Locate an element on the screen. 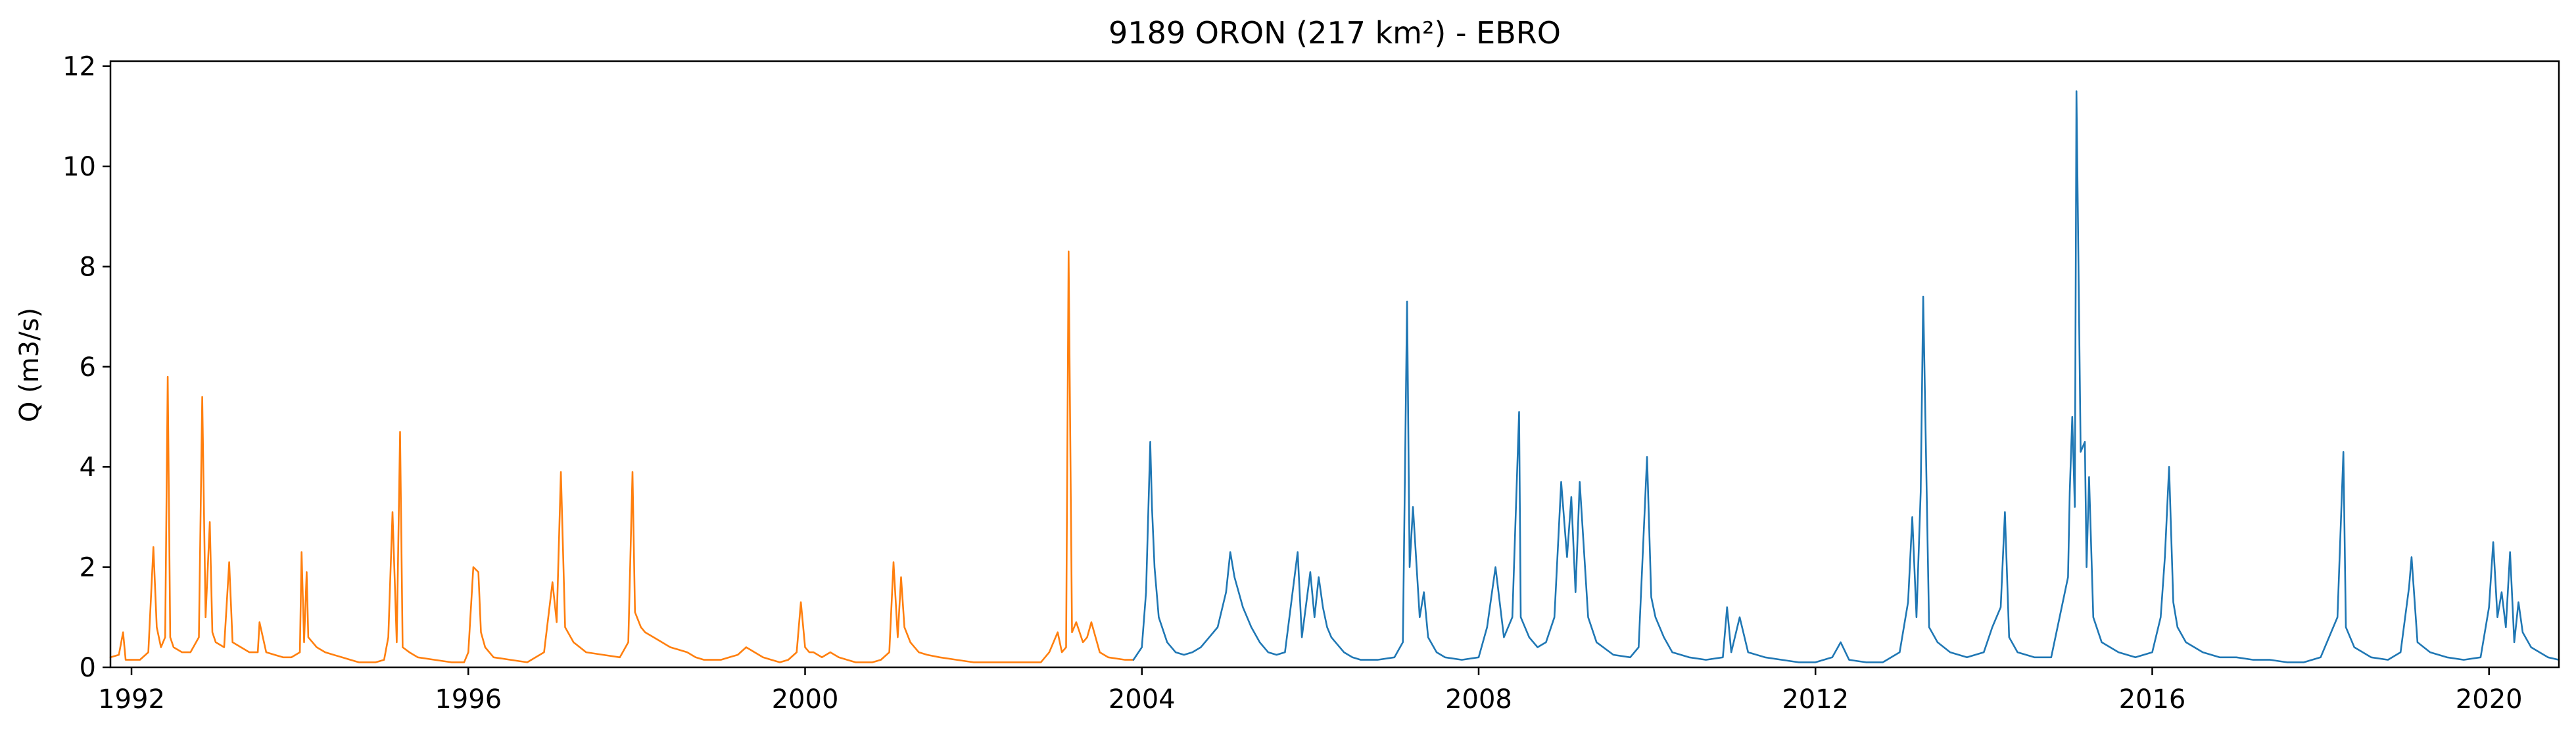  y-tick-label: 0 is located at coordinates (88, 668).